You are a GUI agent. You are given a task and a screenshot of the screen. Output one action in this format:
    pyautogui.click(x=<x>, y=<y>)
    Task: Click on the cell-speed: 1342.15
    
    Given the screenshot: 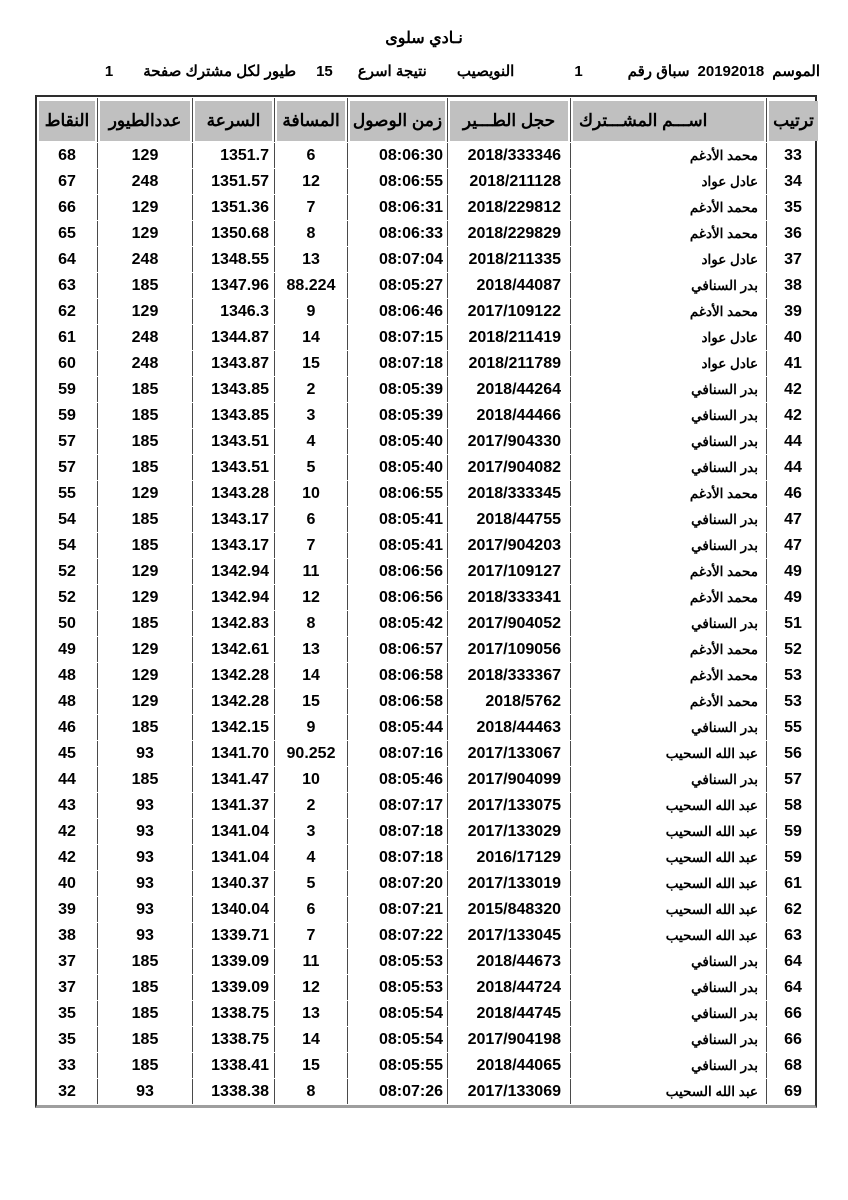 What is the action you would take?
    pyautogui.click(x=233, y=727)
    